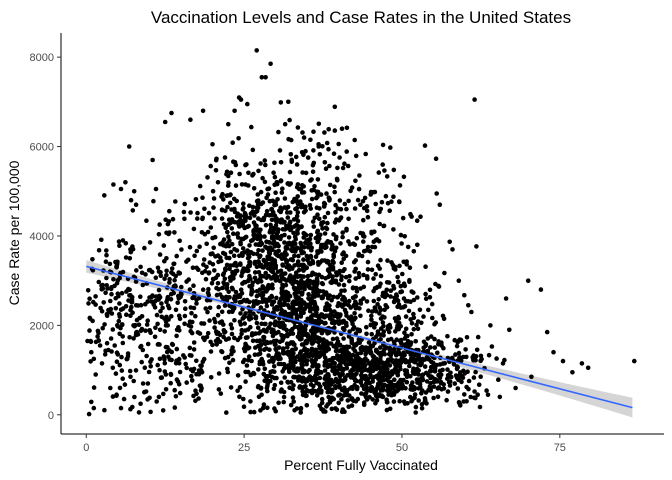  Describe the element at coordinates (361, 465) in the screenshot. I see `x-axis-title: Percent Fully Vaccinated` at that location.